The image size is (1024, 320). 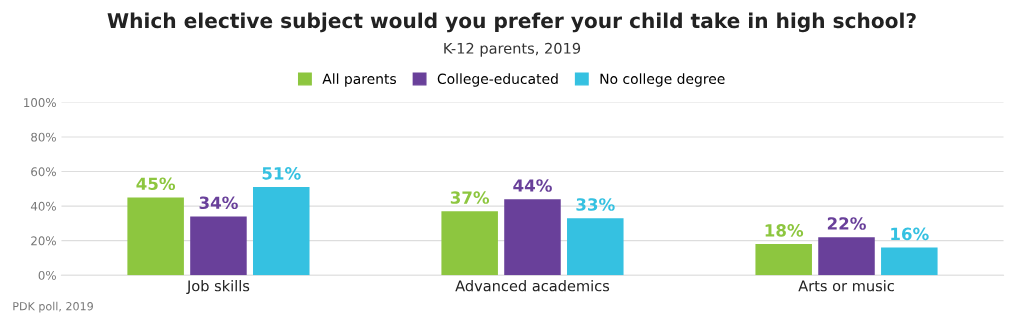 I want to click on data-label: 22%, so click(x=846, y=223).